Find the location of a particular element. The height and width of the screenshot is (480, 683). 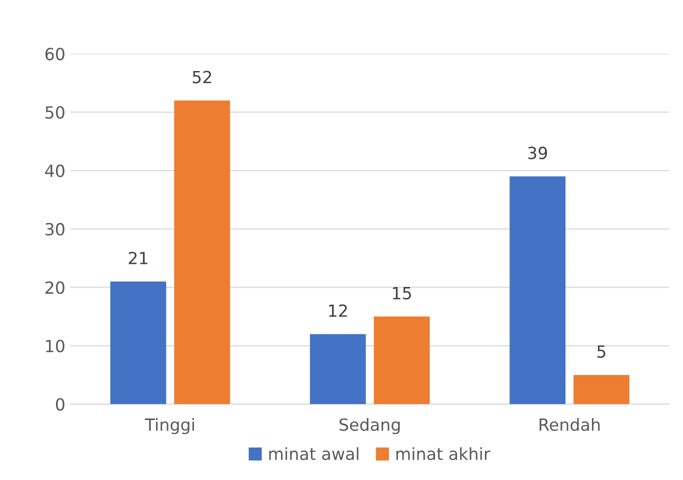

data-label: 39 is located at coordinates (537, 153).